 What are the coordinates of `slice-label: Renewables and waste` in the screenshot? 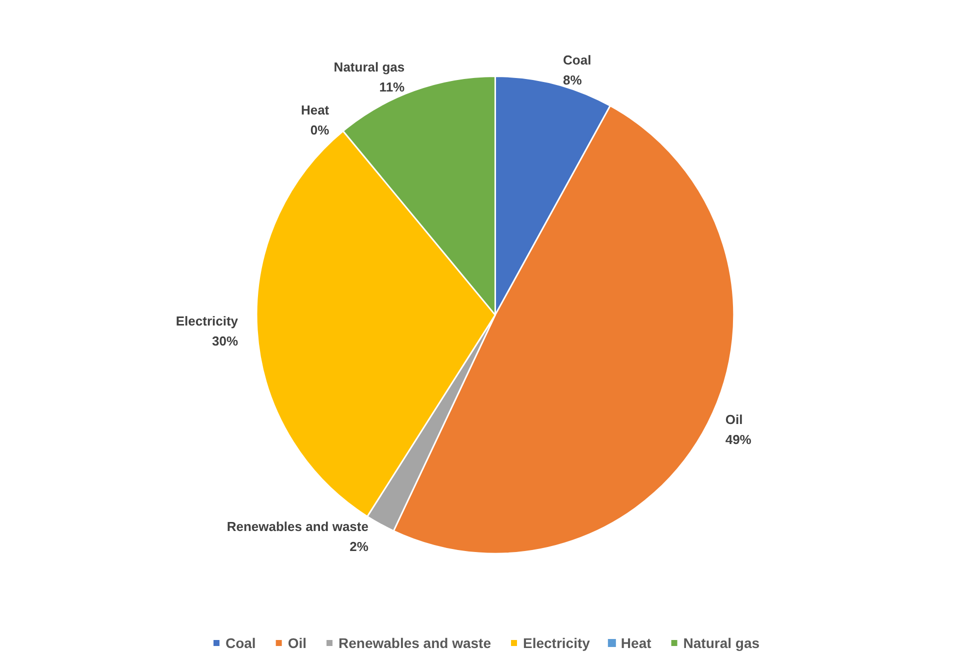 It's located at (297, 526).